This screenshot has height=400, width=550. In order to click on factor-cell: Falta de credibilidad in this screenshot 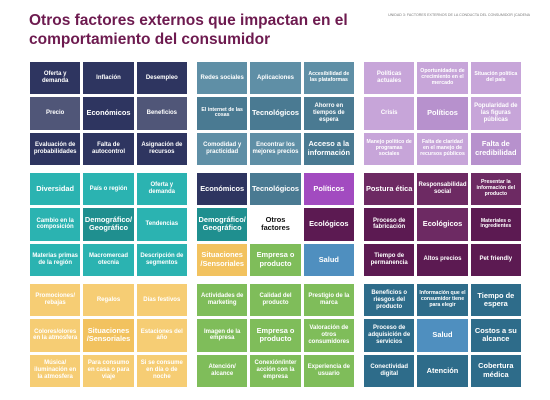, I will do `click(495, 148)`.